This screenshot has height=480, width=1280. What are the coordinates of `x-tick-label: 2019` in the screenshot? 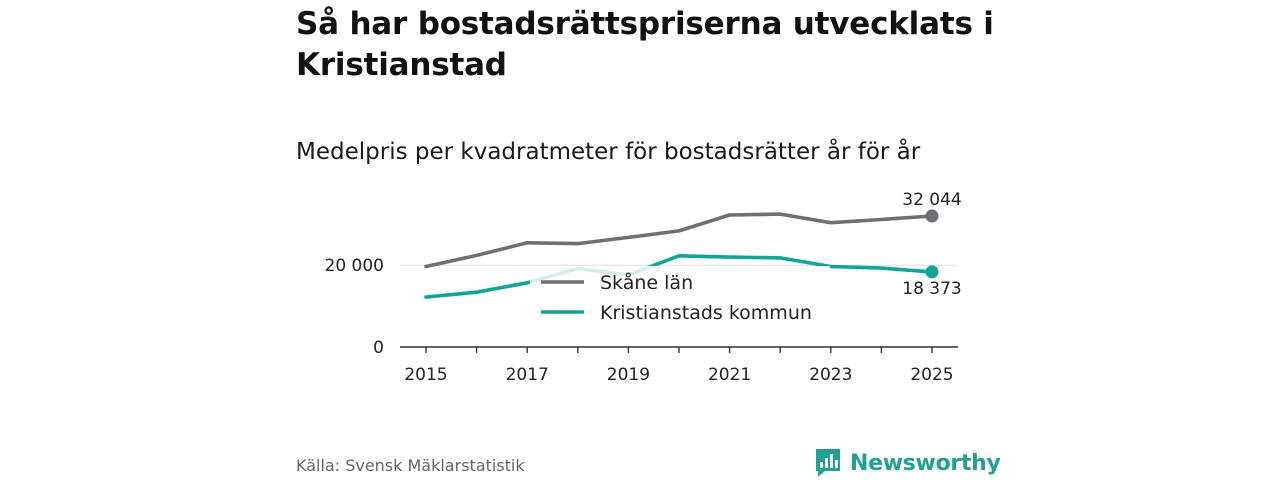 It's located at (628, 375).